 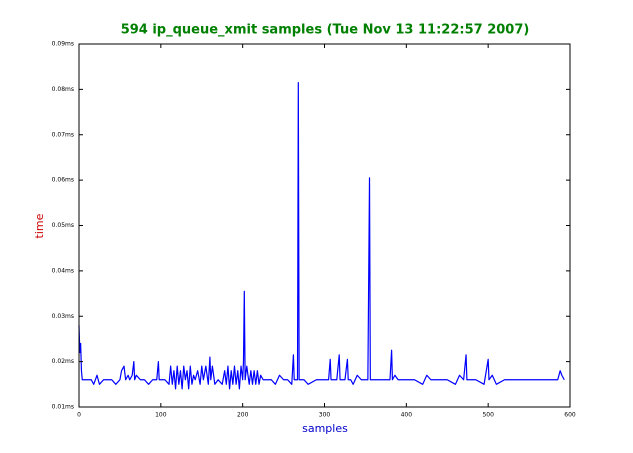 What do you see at coordinates (63, 270) in the screenshot?
I see `y-tick-label: 0.04ms` at bounding box center [63, 270].